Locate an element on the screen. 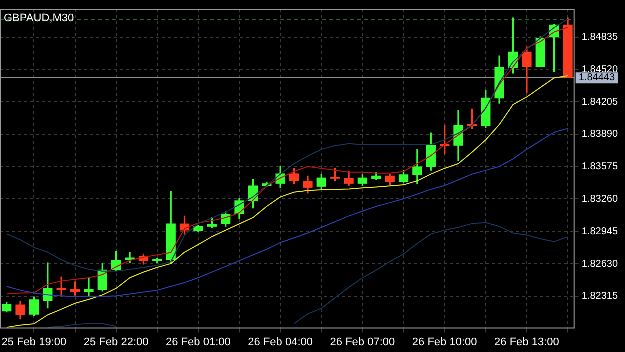  ref-line-label: 1.84443 is located at coordinates (597, 78).